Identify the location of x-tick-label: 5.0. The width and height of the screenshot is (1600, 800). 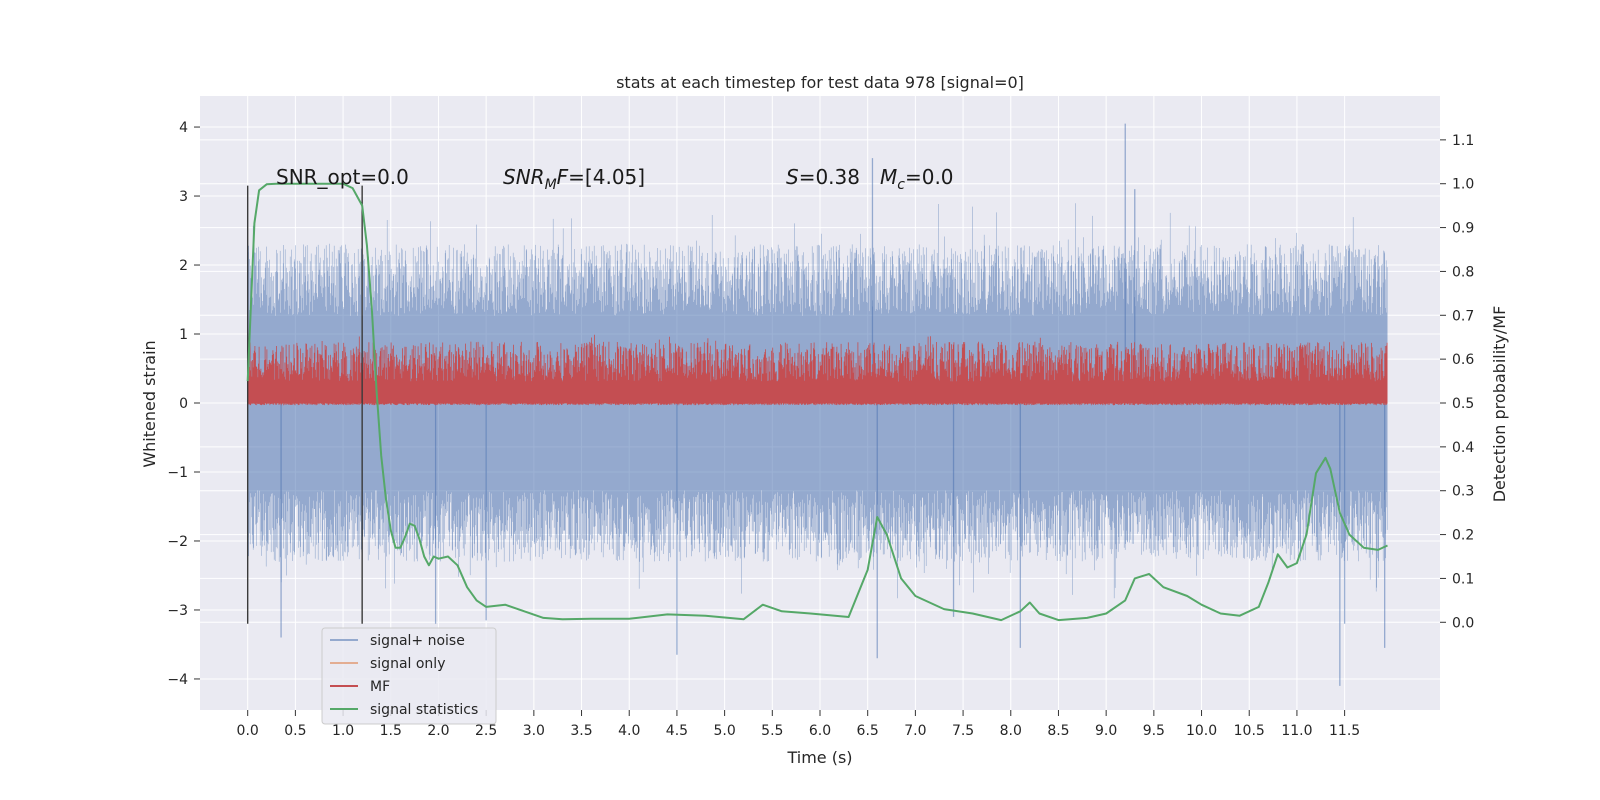
(724, 731).